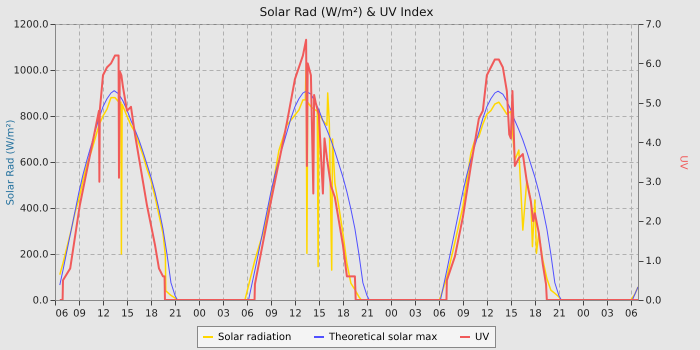  Describe the element at coordinates (654, 104) in the screenshot. I see `y2-tick-label: 5.0` at that location.